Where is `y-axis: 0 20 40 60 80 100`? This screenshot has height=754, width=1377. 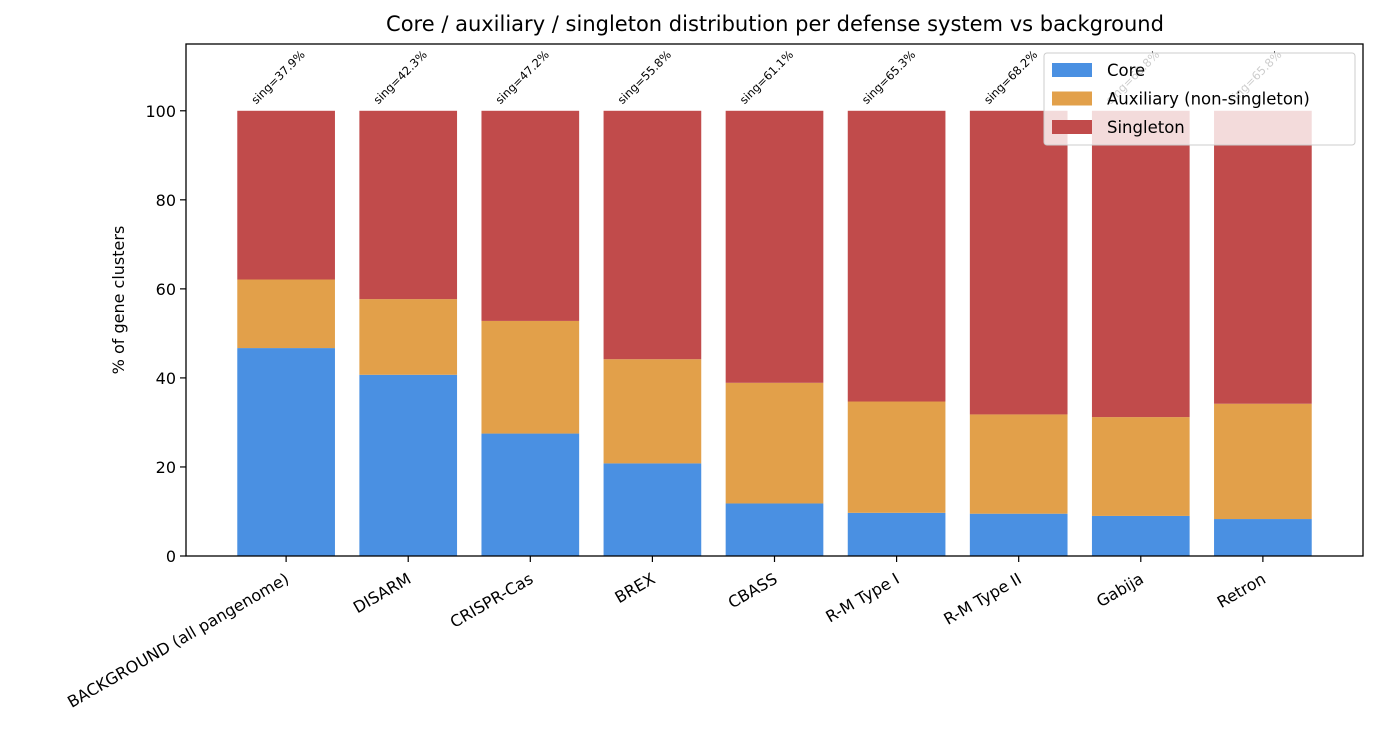
y-axis: 0 20 40 60 80 100 is located at coordinates (165, 334).